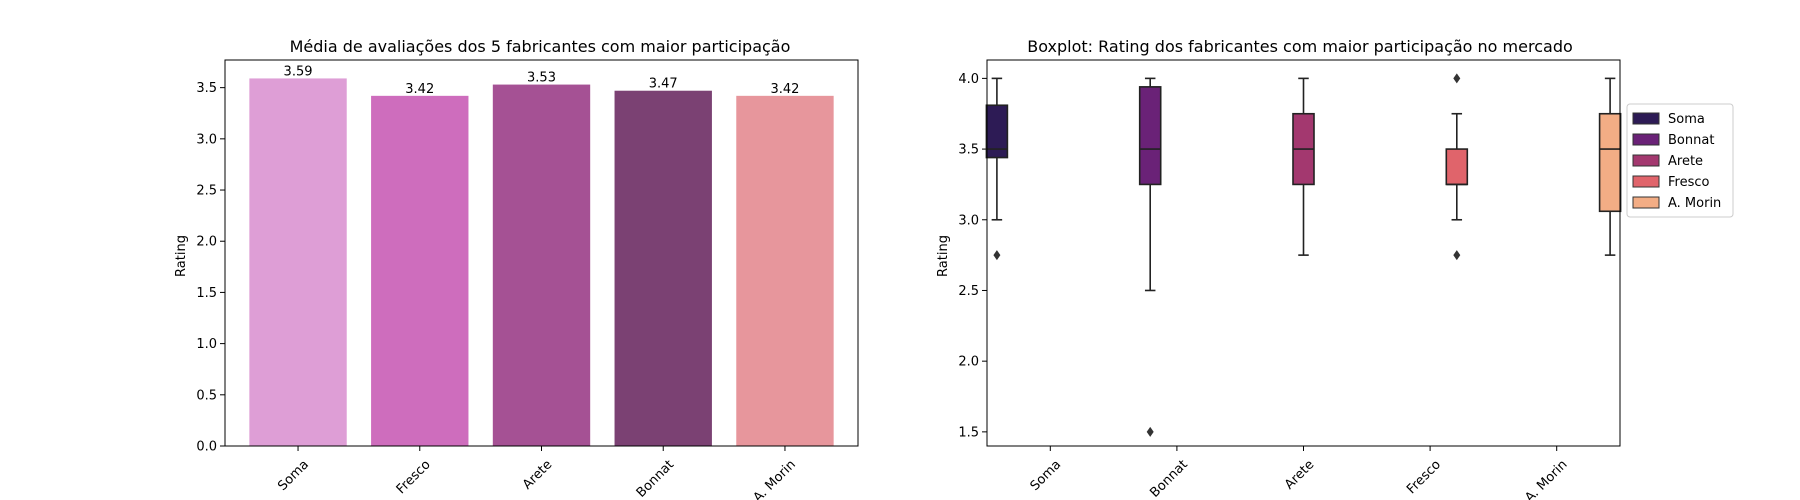 Image resolution: width=1800 pixels, height=500 pixels. Describe the element at coordinates (206, 139) in the screenshot. I see `bar-ytick-label: 3.0` at that location.